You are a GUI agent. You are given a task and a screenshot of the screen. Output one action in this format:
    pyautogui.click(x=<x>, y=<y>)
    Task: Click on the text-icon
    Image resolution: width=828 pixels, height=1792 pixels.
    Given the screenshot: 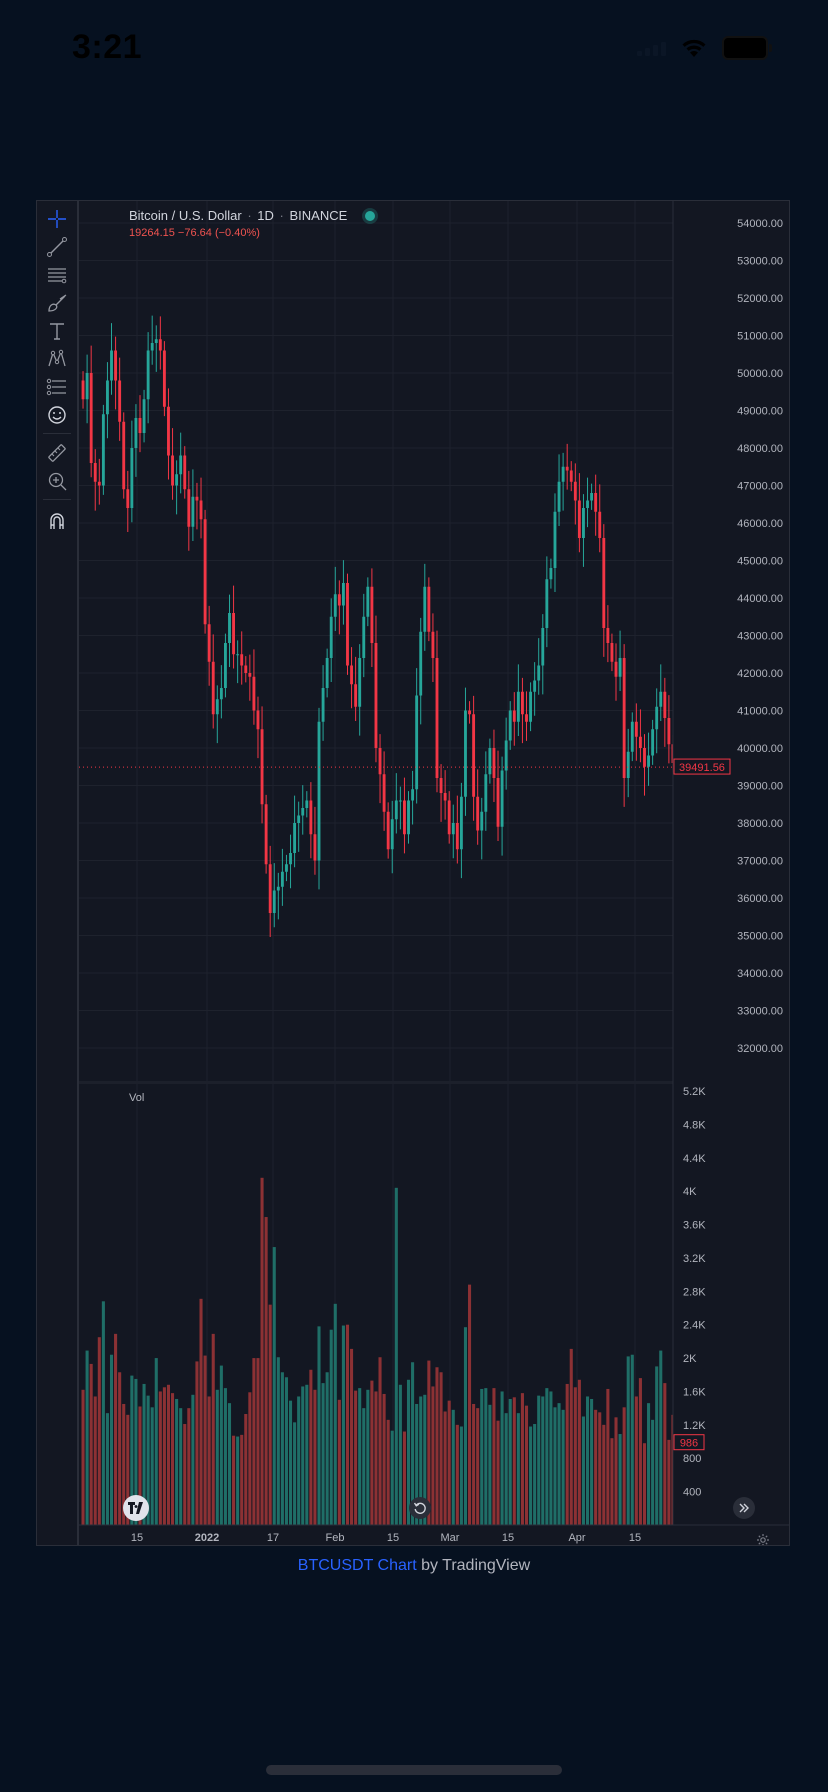 What is the action you would take?
    pyautogui.click(x=57, y=331)
    